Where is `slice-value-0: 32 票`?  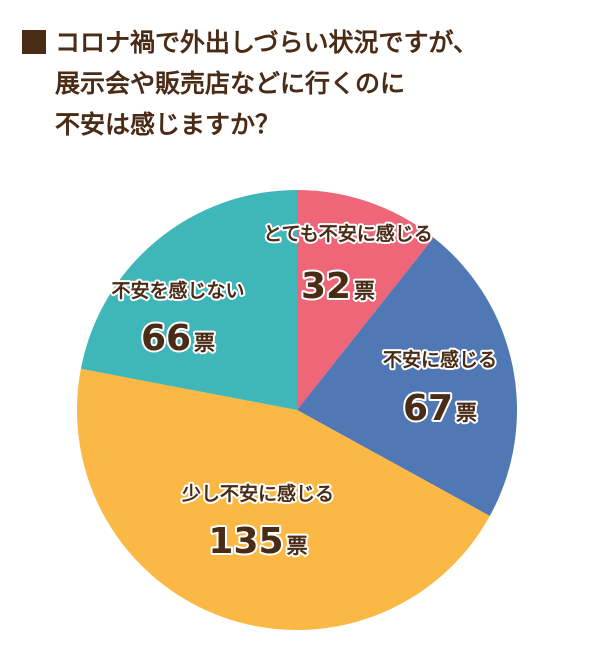 slice-value-0: 32 票 is located at coordinates (338, 286).